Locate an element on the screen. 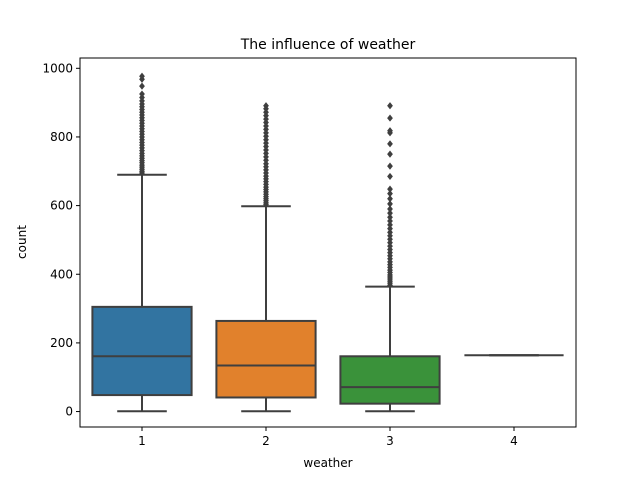 The image size is (640, 480). y-axis: 0 200 400 600 800 1000 is located at coordinates (61, 240).